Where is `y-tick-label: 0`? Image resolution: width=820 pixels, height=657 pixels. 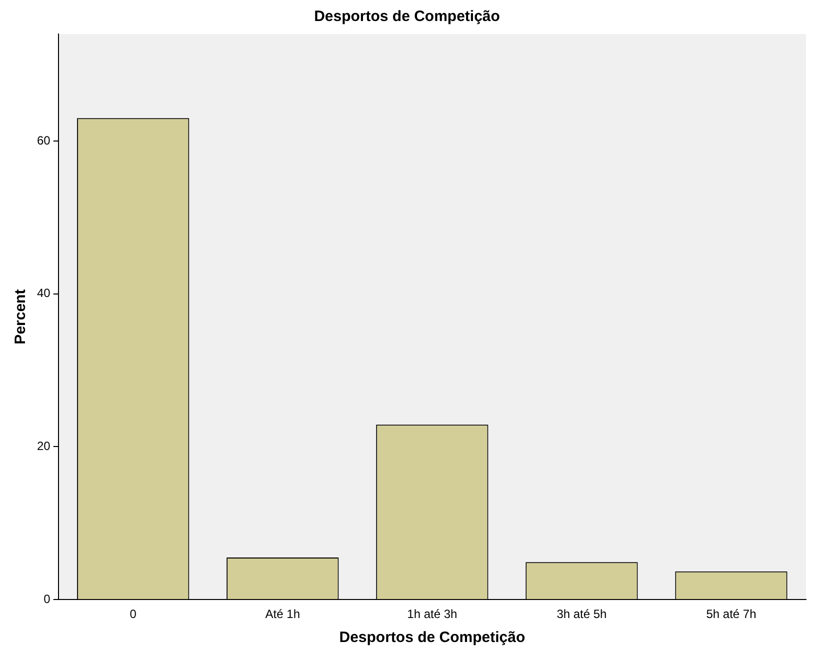
y-tick-label: 0 is located at coordinates (47, 599).